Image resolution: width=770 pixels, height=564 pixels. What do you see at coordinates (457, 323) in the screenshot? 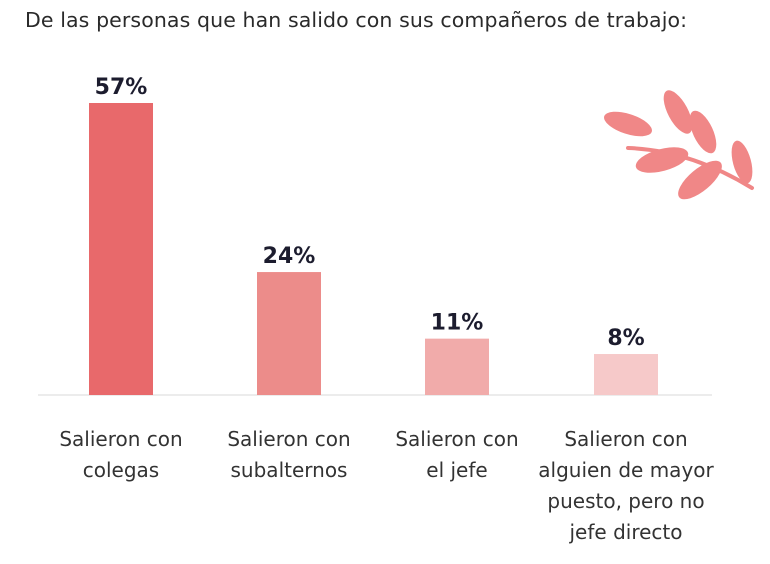
I see `value-label-3: 11%` at bounding box center [457, 323].